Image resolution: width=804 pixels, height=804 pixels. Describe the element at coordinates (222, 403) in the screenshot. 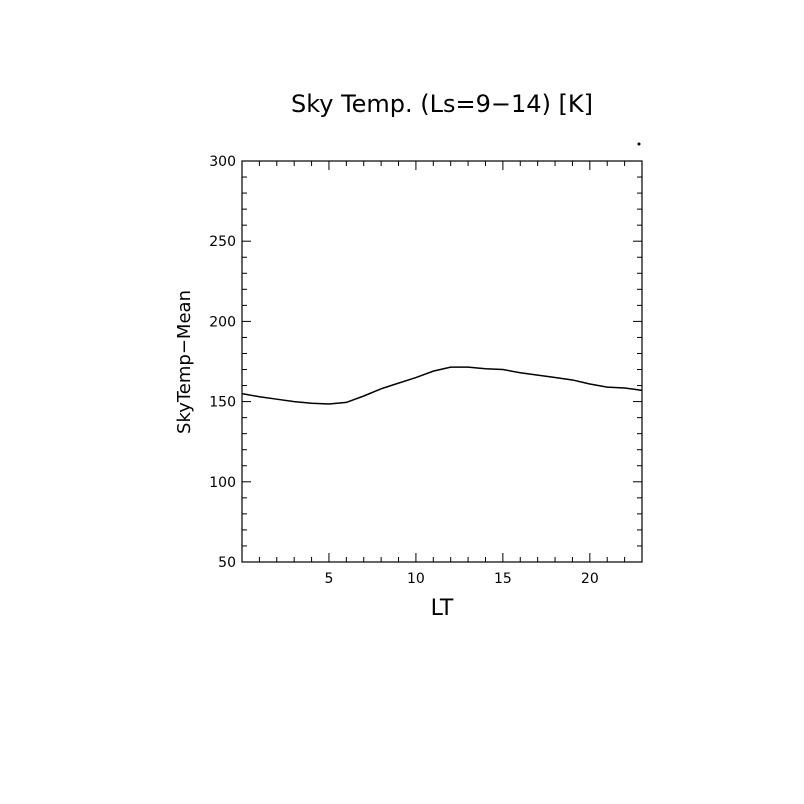

I see `y-tick-label: 150` at that location.